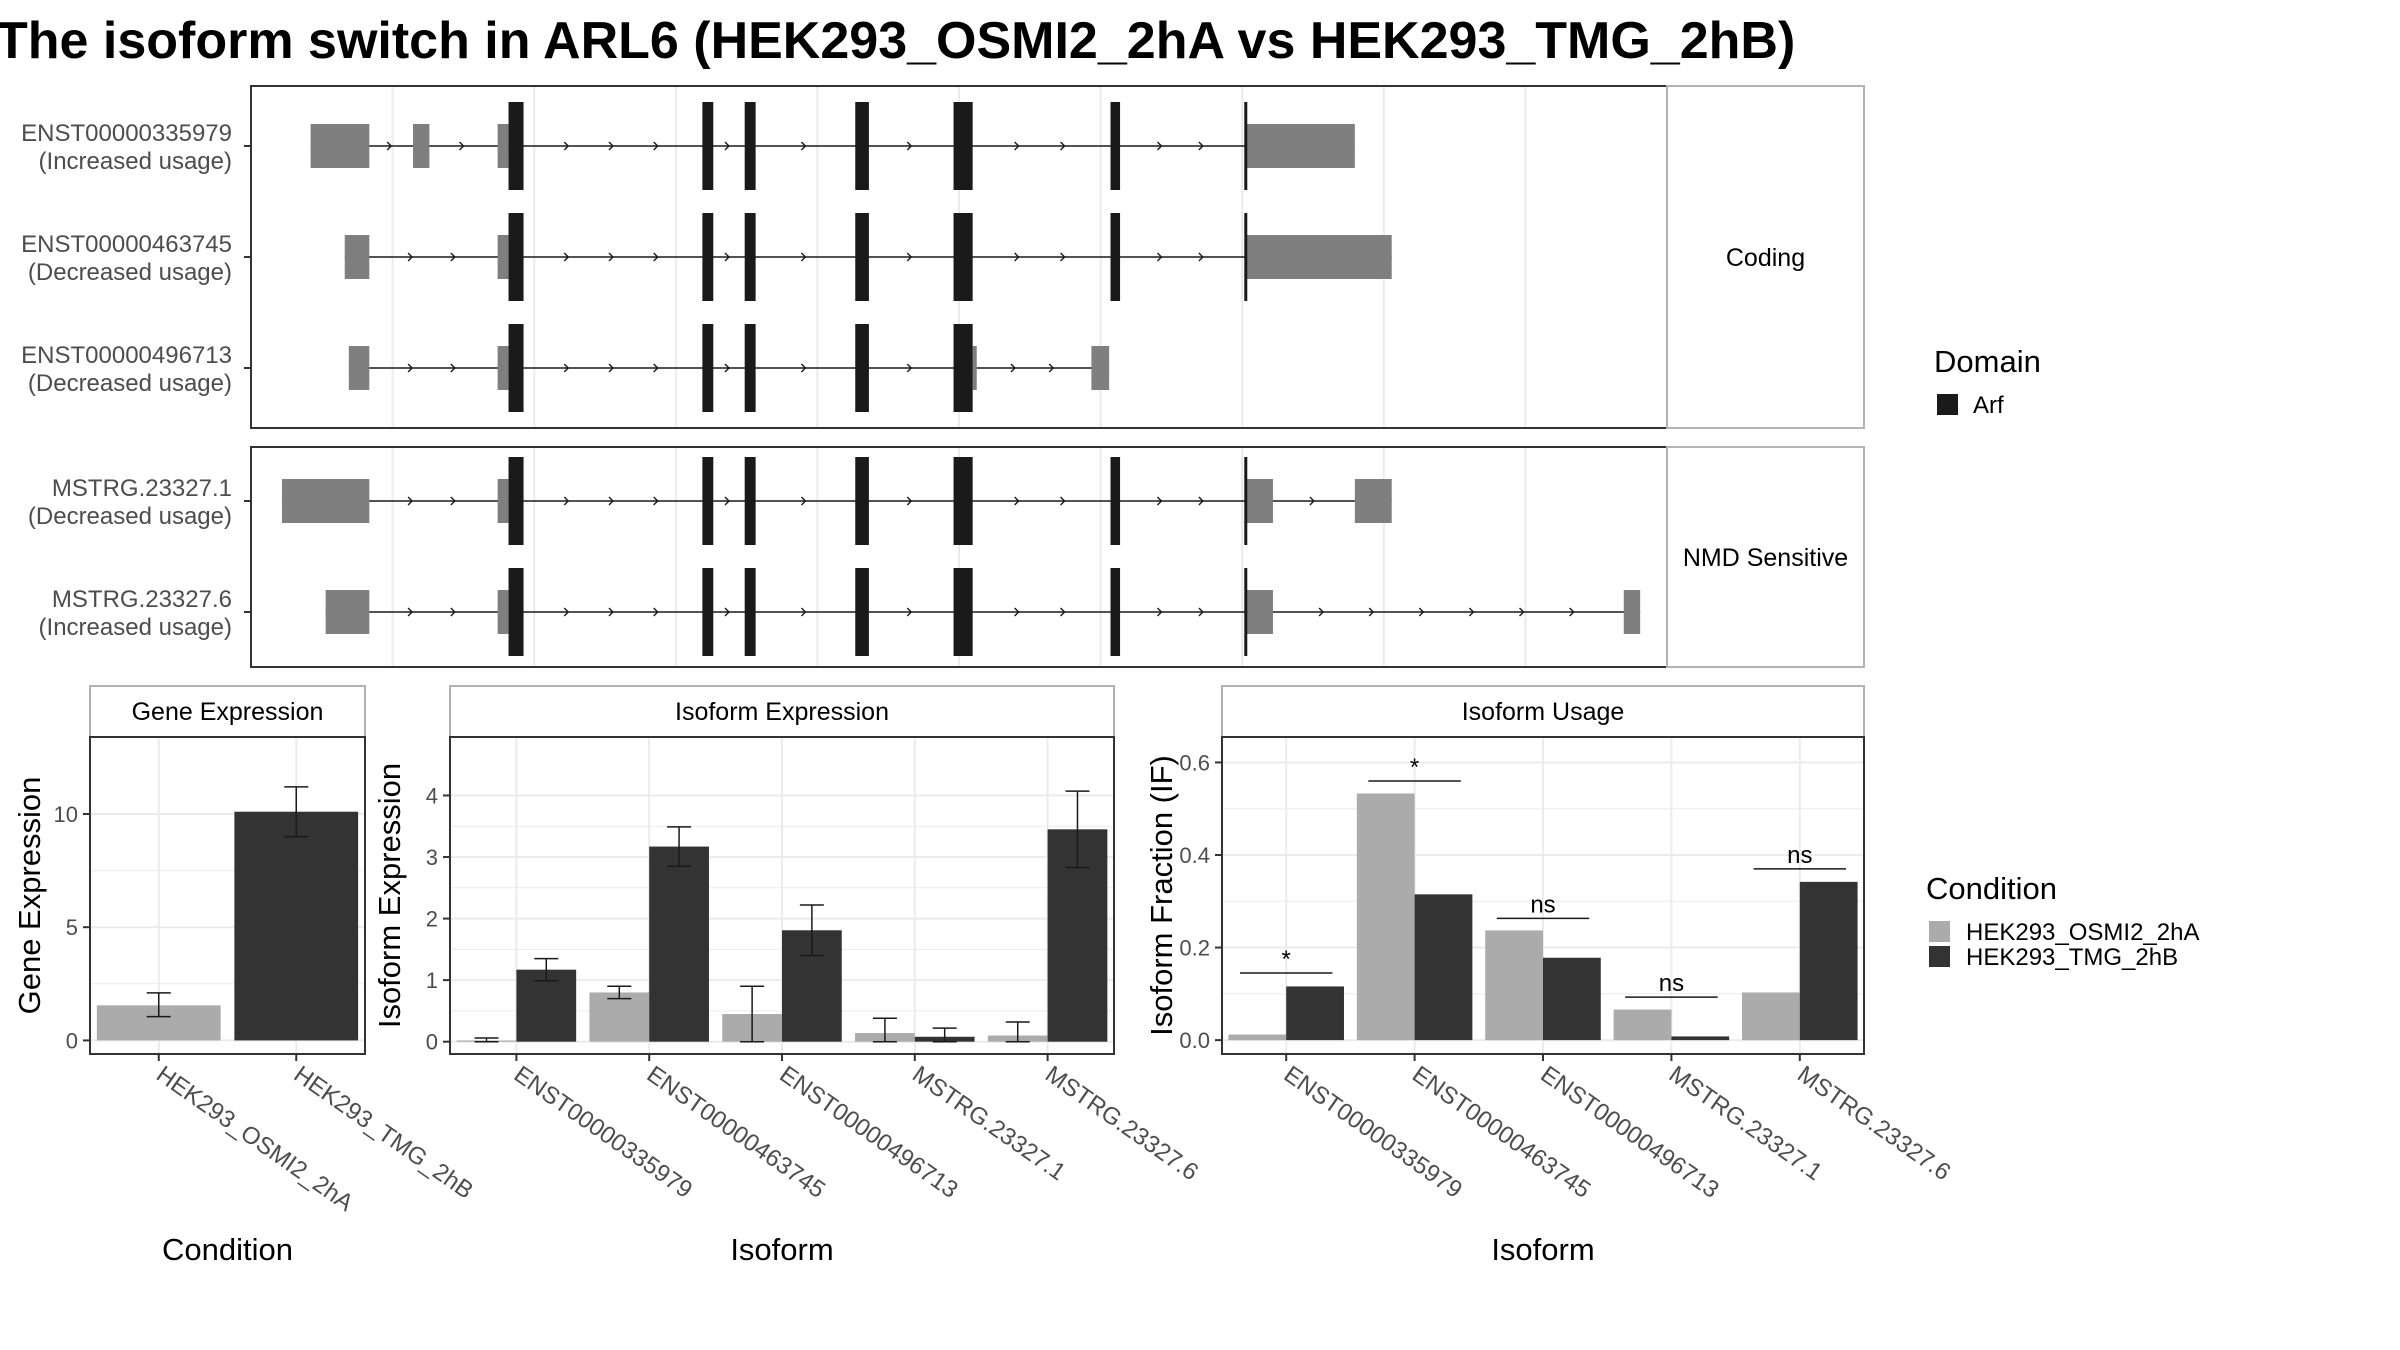  Describe the element at coordinates (2072, 957) in the screenshot. I see `condition-legend-label-2: HEK293_TMG_2hB` at that location.